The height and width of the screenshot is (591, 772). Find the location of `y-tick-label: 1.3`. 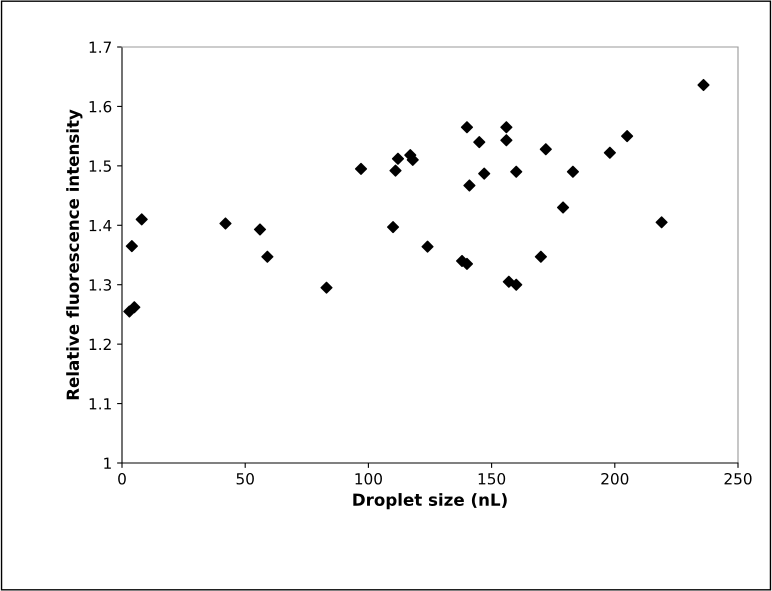

y-tick-label: 1.3 is located at coordinates (101, 285).